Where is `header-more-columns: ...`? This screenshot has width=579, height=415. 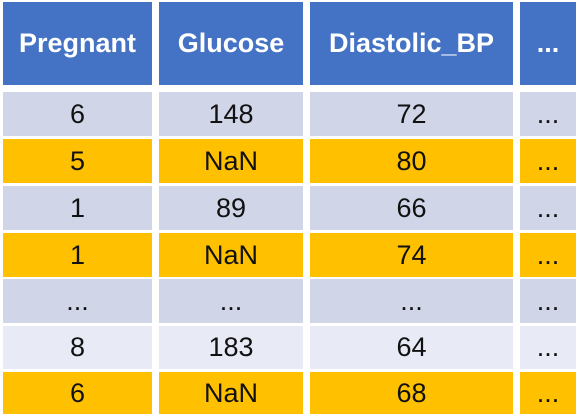 header-more-columns: ... is located at coordinates (548, 43).